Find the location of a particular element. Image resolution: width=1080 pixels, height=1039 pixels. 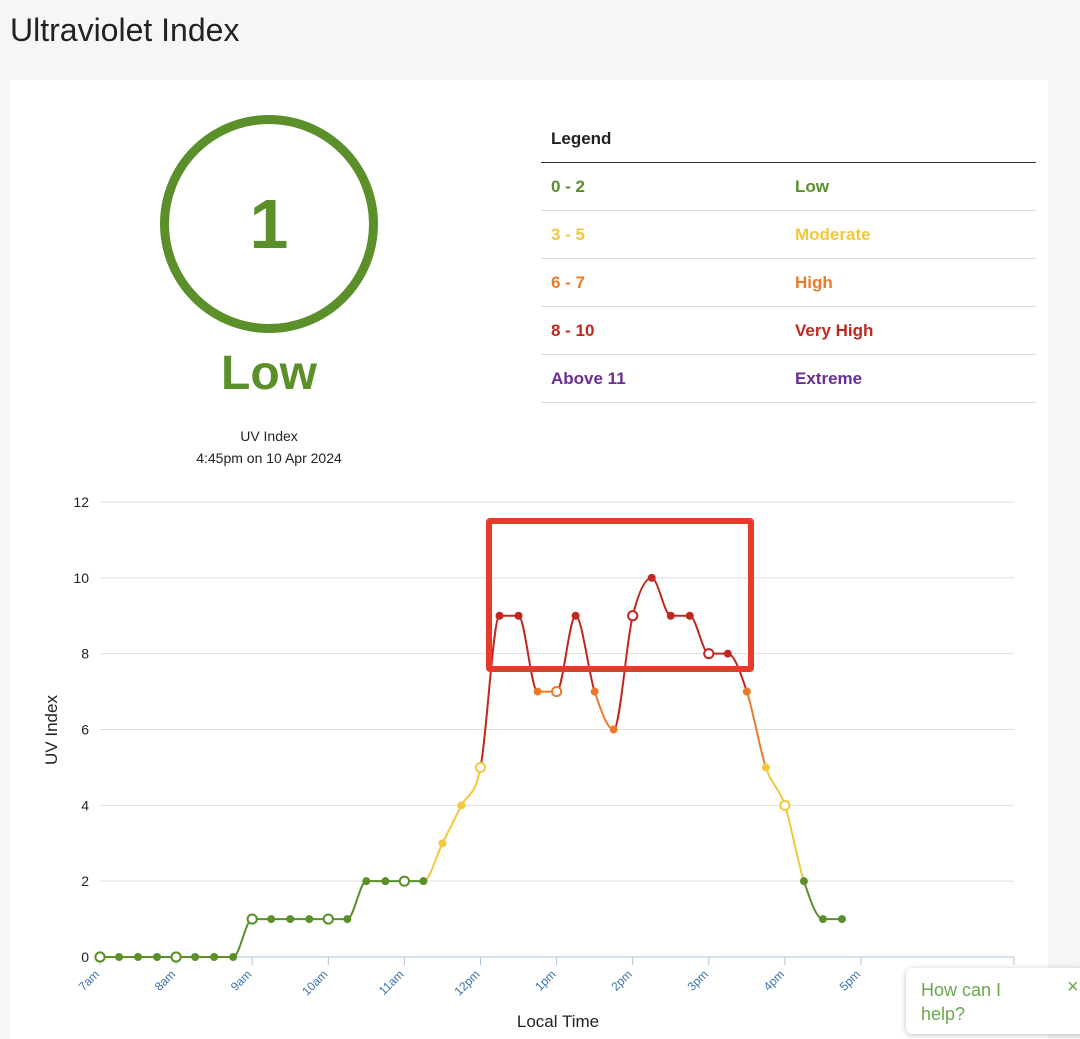

y-tick-label: 0 is located at coordinates (85, 957).